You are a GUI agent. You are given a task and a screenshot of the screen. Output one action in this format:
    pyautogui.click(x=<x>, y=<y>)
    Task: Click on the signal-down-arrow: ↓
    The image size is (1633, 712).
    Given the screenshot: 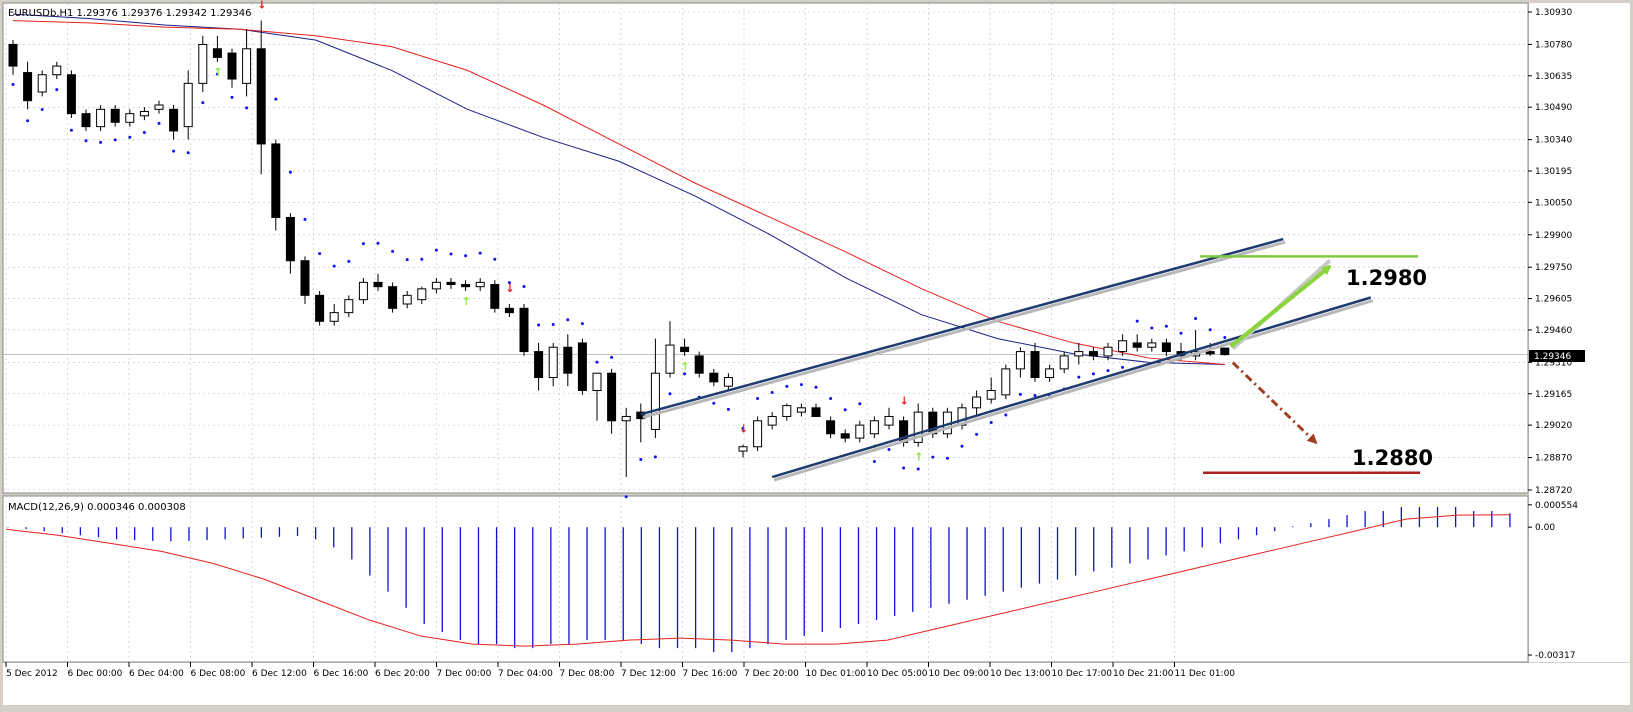 What is the action you would take?
    pyautogui.click(x=743, y=429)
    